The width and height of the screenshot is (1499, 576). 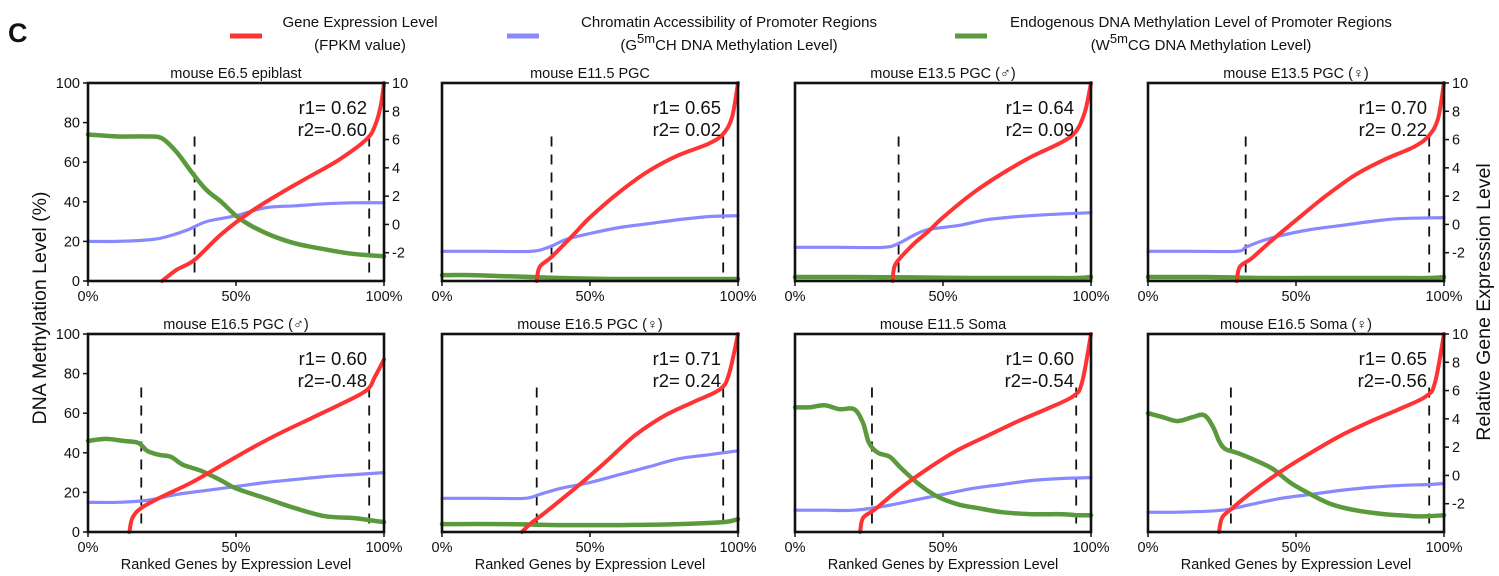 What do you see at coordinates (687, 358) in the screenshot?
I see `correlation-r1: r1= 0.71` at bounding box center [687, 358].